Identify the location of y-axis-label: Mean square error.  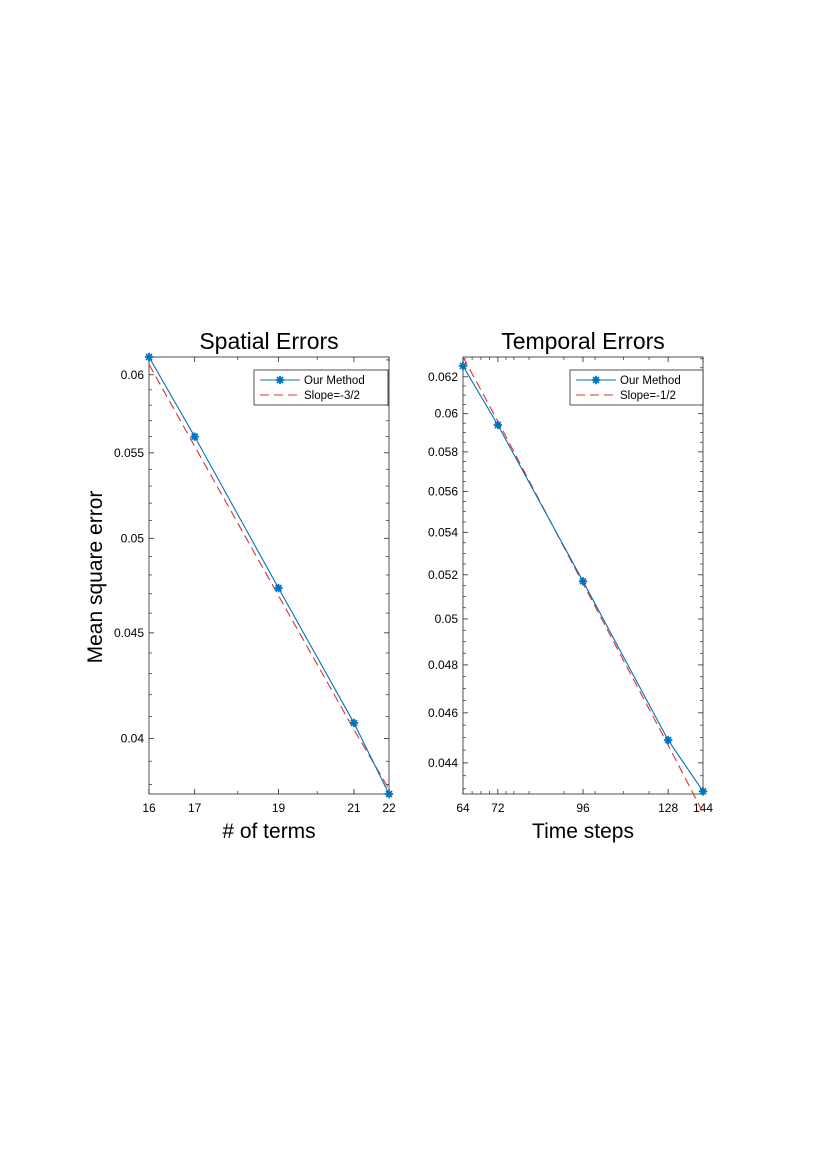
(95, 577).